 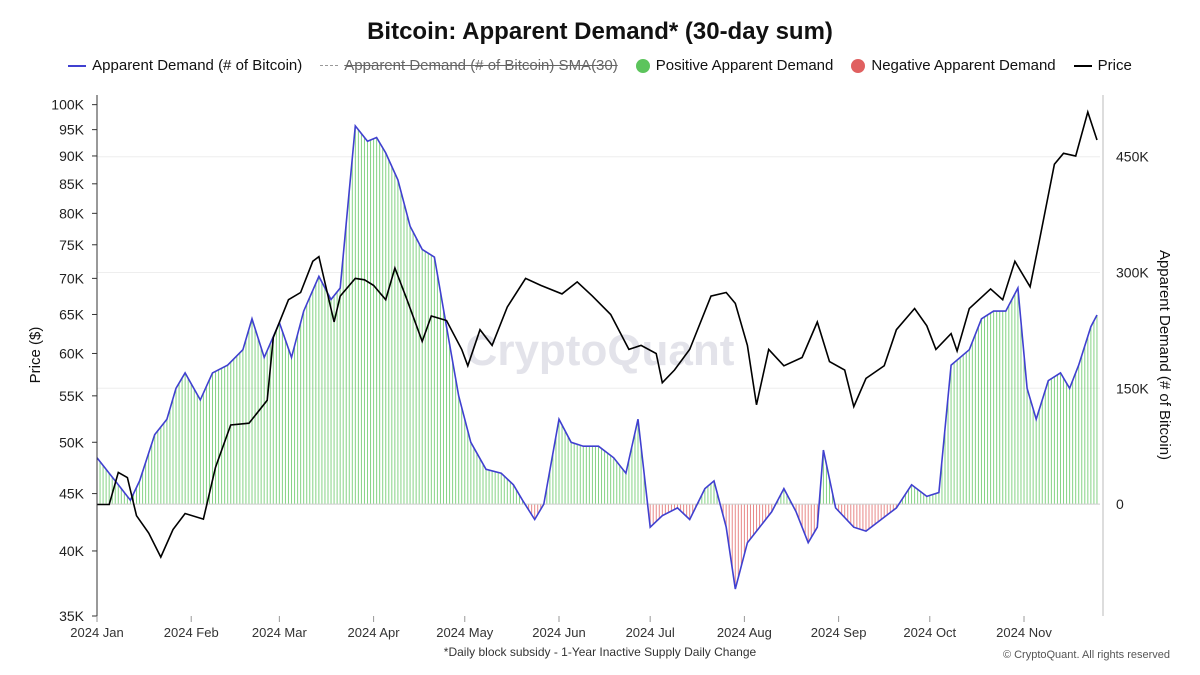 What do you see at coordinates (72, 130) in the screenshot?
I see `left-tick-label: 95K` at bounding box center [72, 130].